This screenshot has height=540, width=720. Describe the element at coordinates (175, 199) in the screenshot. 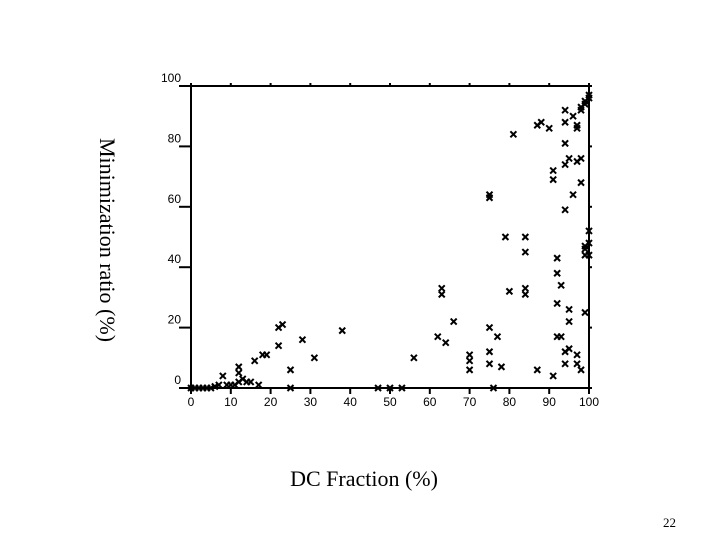

I see `y-tick-label: 60` at that location.